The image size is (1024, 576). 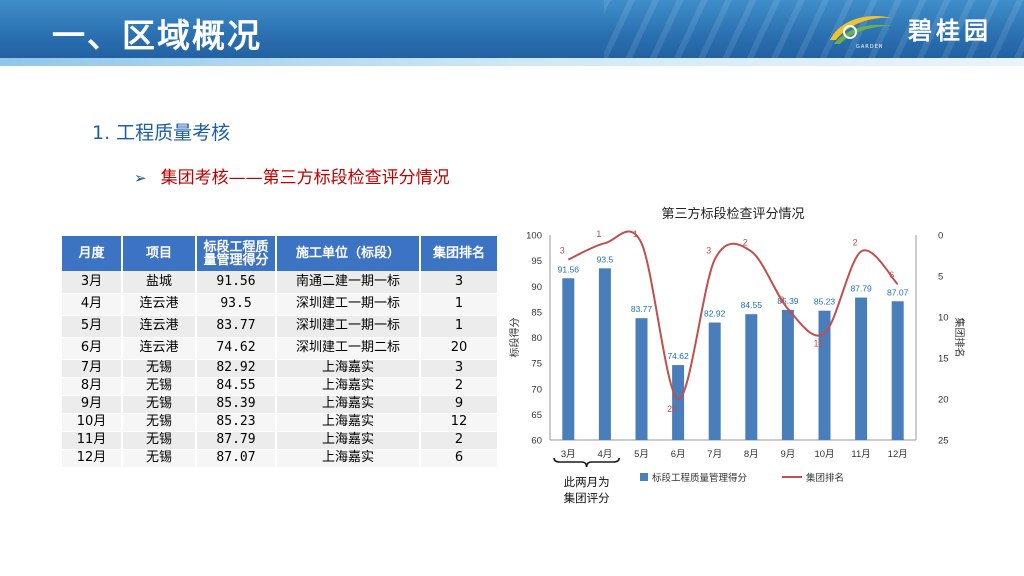 I want to click on cell-score: 82.92, so click(x=236, y=368).